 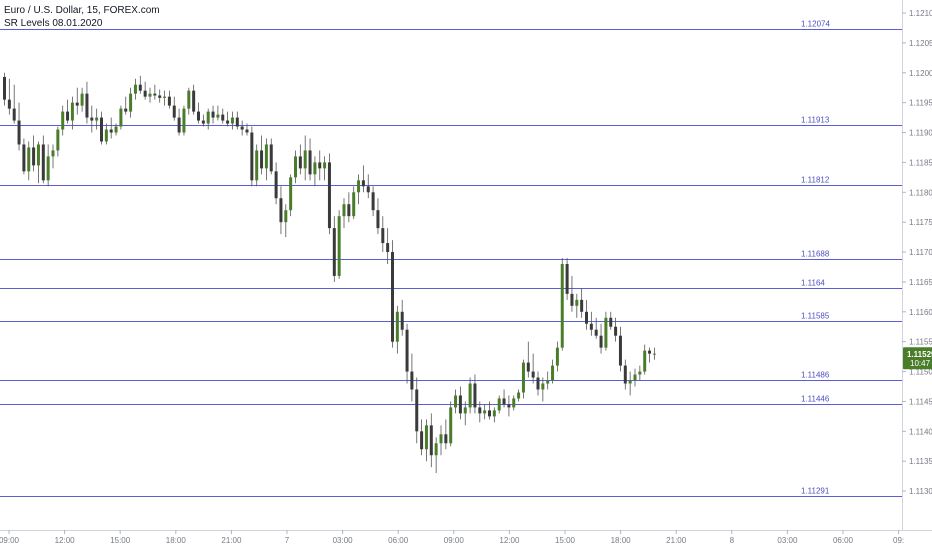 I want to click on last-price-tag-bg, so click(x=917, y=358).